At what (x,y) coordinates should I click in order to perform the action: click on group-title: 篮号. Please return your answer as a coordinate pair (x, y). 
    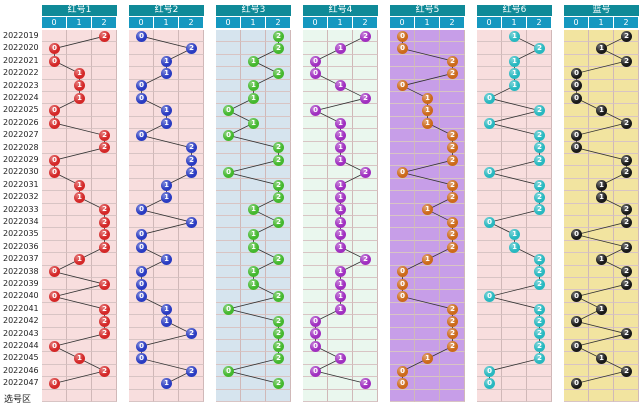
    Looking at the image, I should click on (601, 10).